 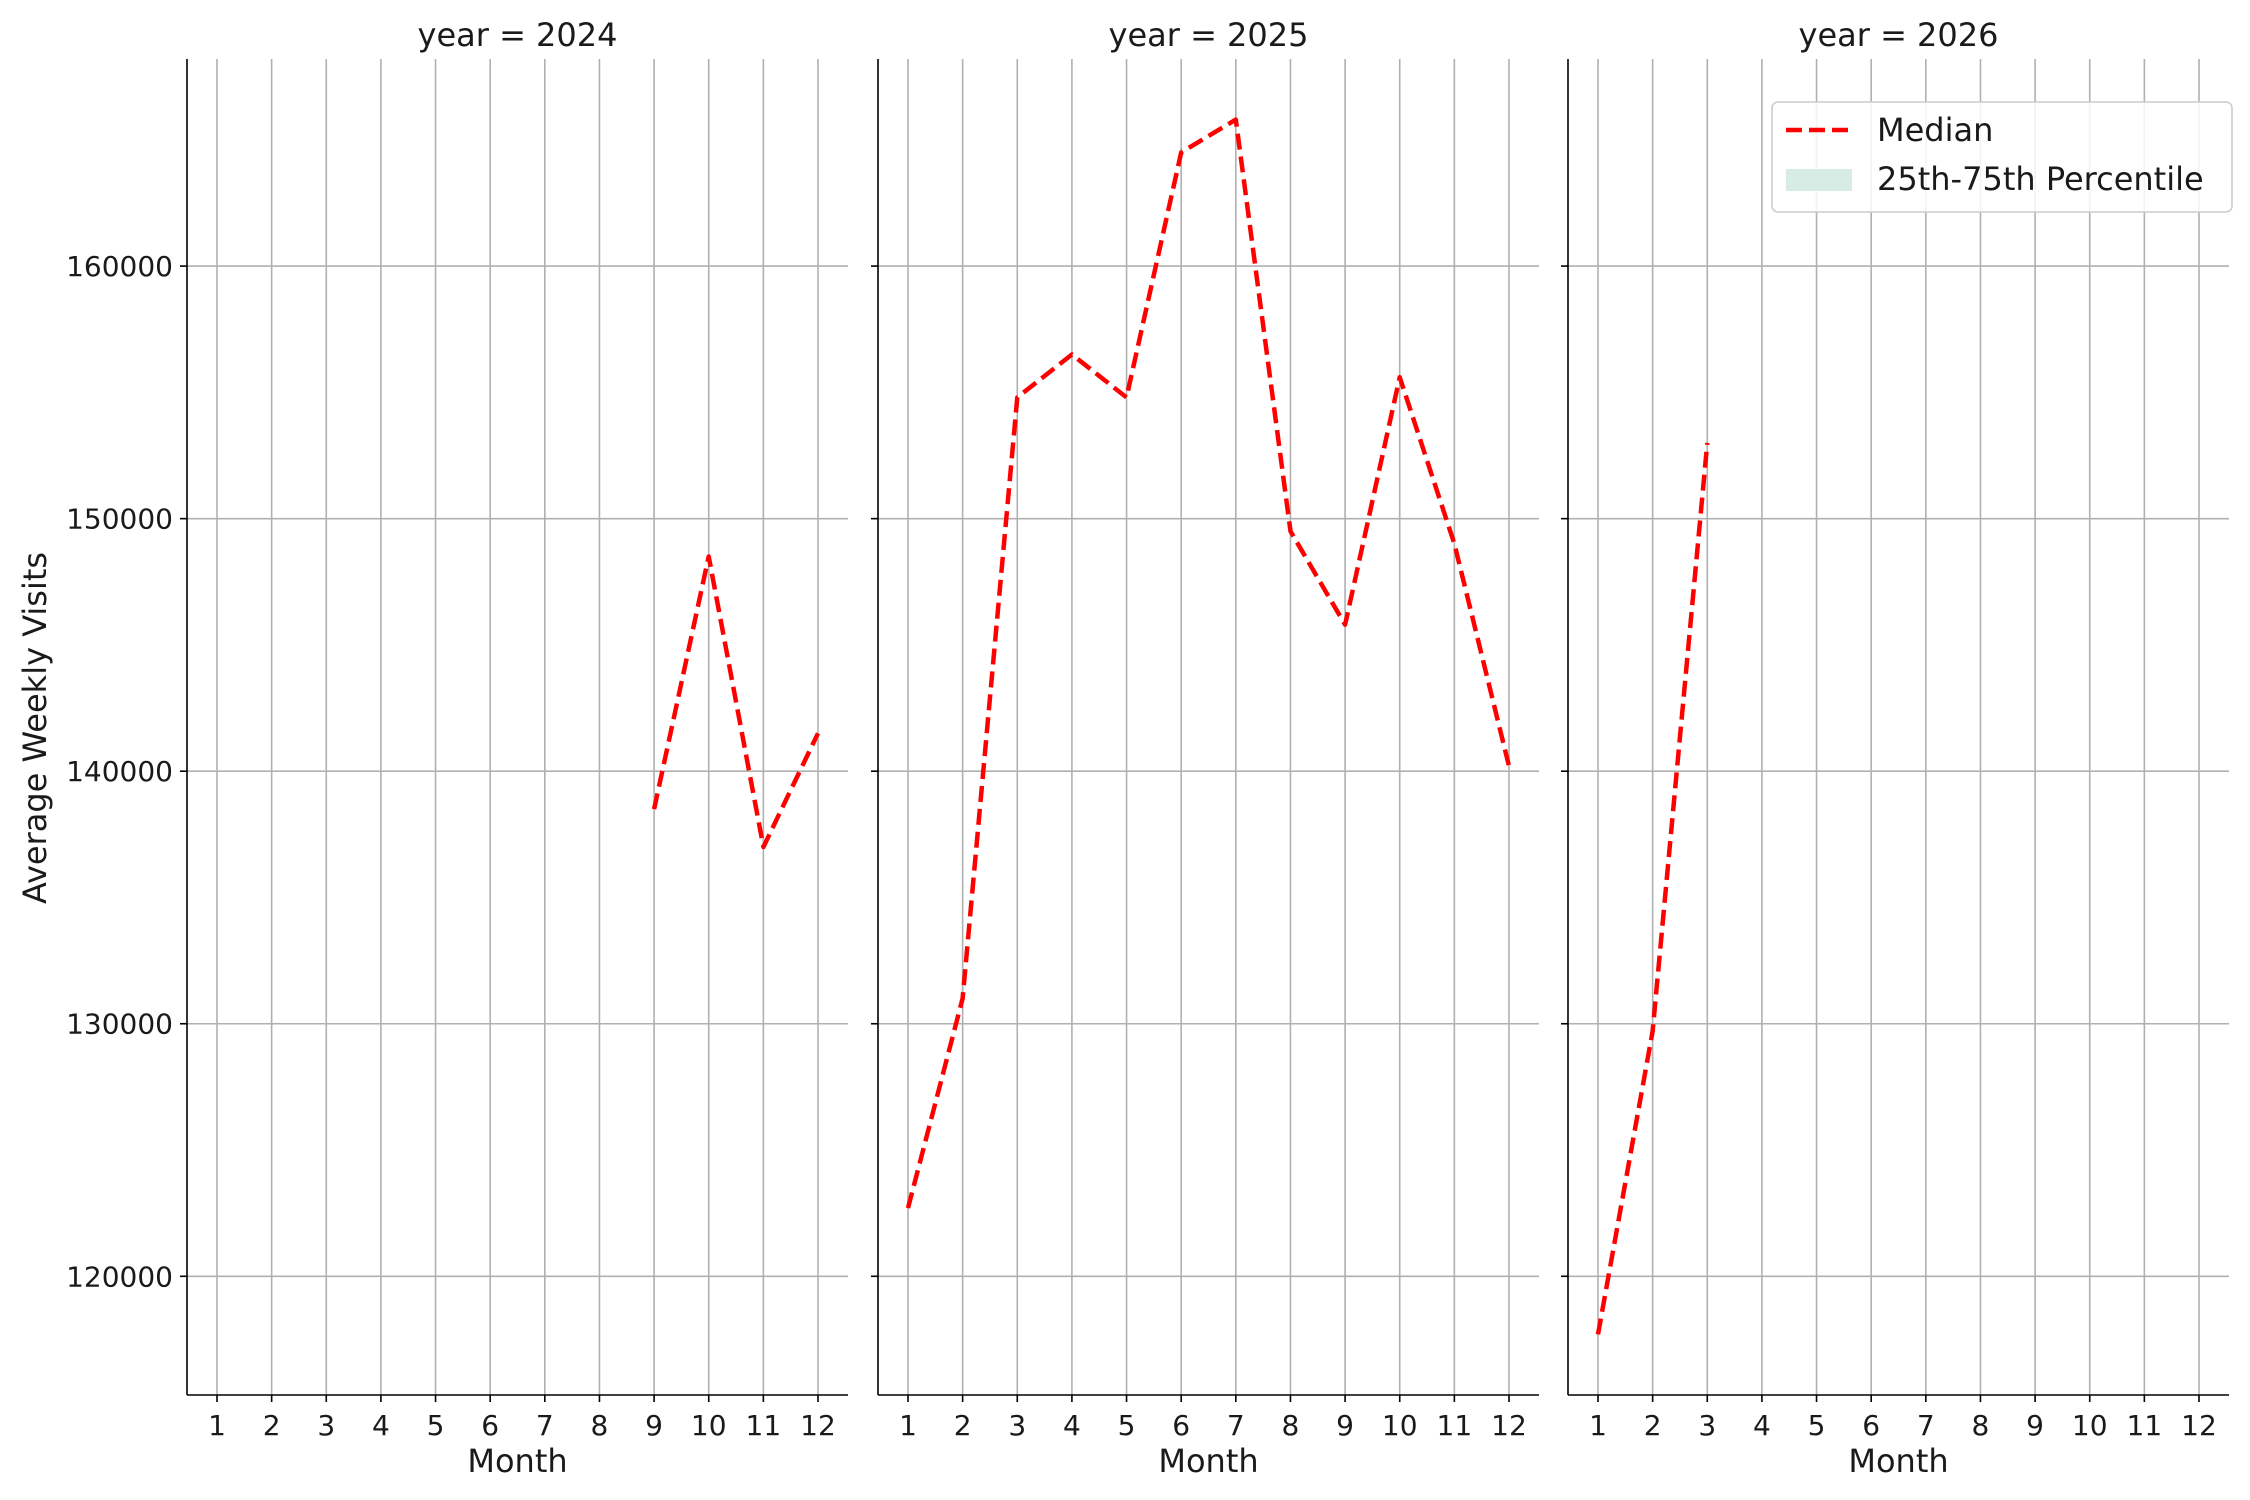 What do you see at coordinates (1819, 180) in the screenshot?
I see `legend-percentile-swatch` at bounding box center [1819, 180].